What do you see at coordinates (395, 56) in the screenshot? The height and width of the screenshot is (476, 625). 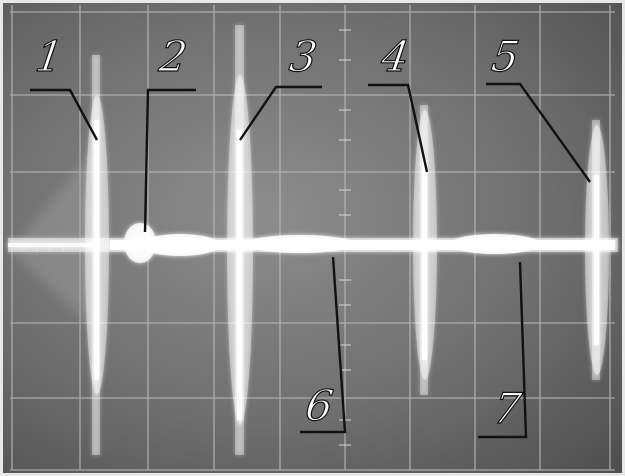 I see `callout-label-4: 4` at bounding box center [395, 56].